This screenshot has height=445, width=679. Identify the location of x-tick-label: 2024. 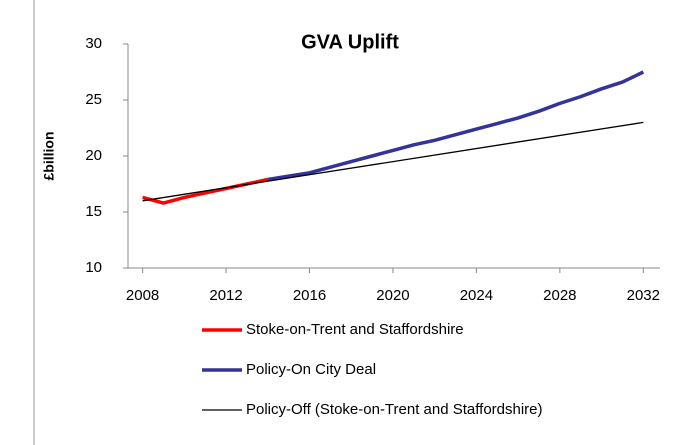
(476, 295).